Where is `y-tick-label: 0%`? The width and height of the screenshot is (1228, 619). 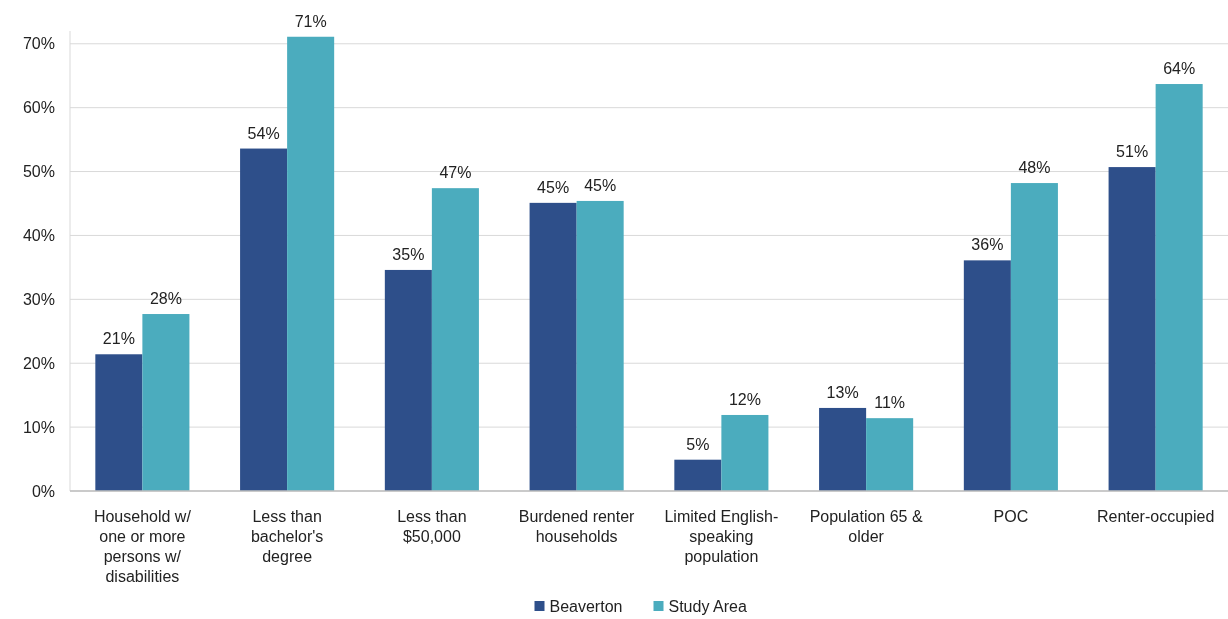
y-tick-label: 0% is located at coordinates (43, 491).